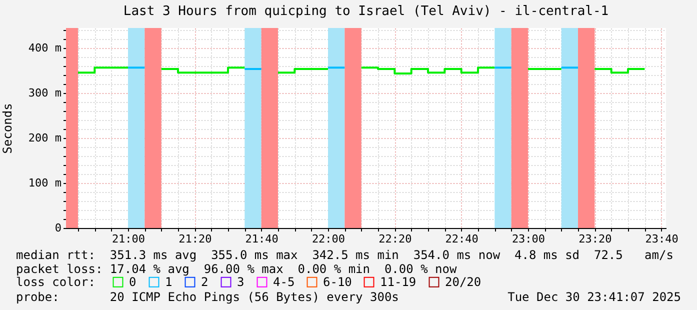 The image size is (697, 310). Describe the element at coordinates (337, 282) in the screenshot. I see `legend-label: 6-10` at that location.